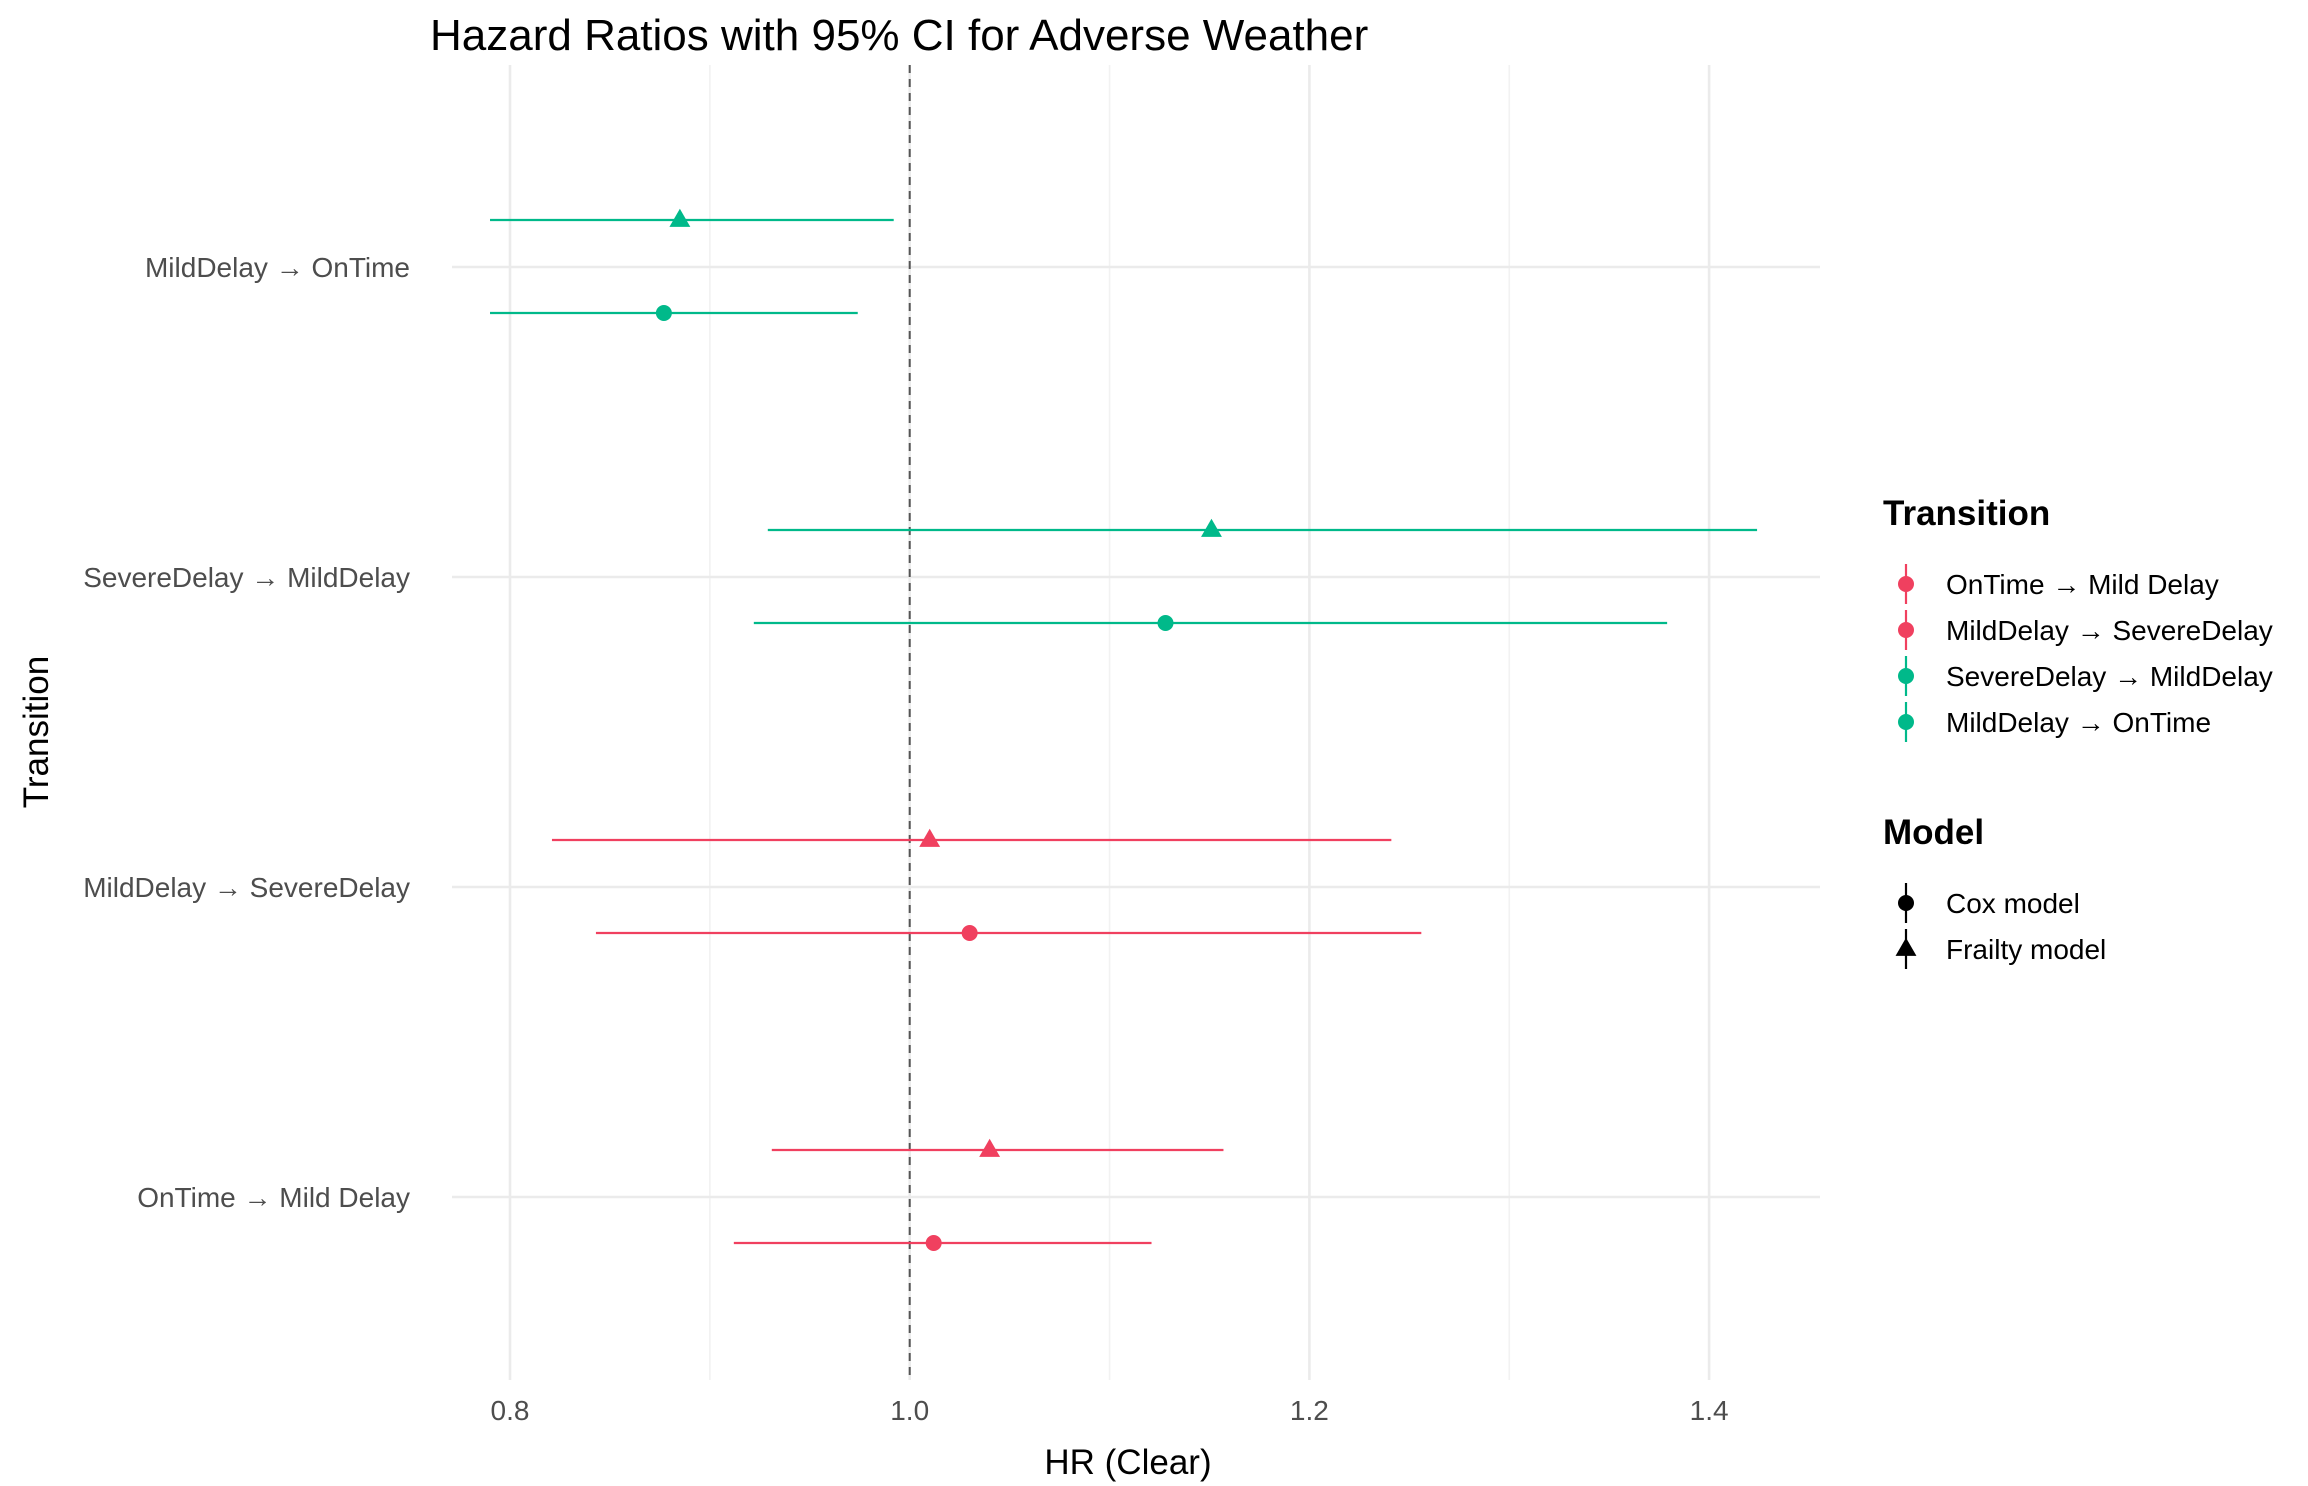 This screenshot has width=2308, height=1486. What do you see at coordinates (1127, 1462) in the screenshot?
I see `x-axis-title: HR (Clear)` at bounding box center [1127, 1462].